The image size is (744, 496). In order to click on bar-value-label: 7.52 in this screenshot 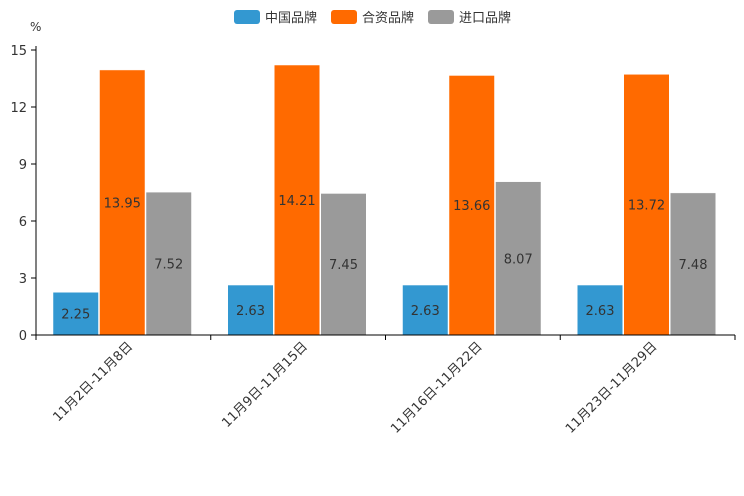, I will do `click(168, 265)`.